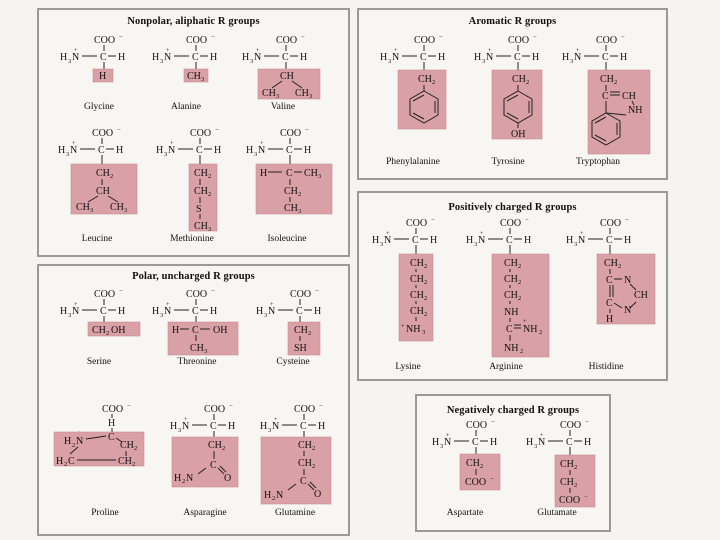 Image resolution: width=720 pixels, height=540 pixels. What do you see at coordinates (413, 162) in the screenshot?
I see `name-phenylalanine: Phenylalanine` at bounding box center [413, 162].